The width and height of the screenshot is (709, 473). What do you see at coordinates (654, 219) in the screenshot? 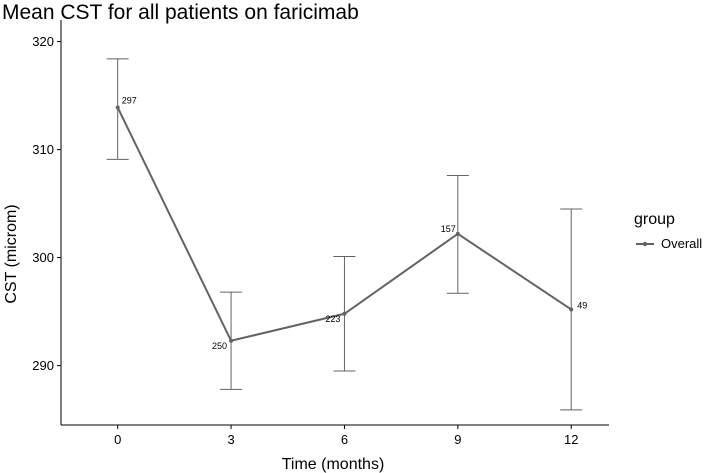
I see `legend-title: group` at bounding box center [654, 219].